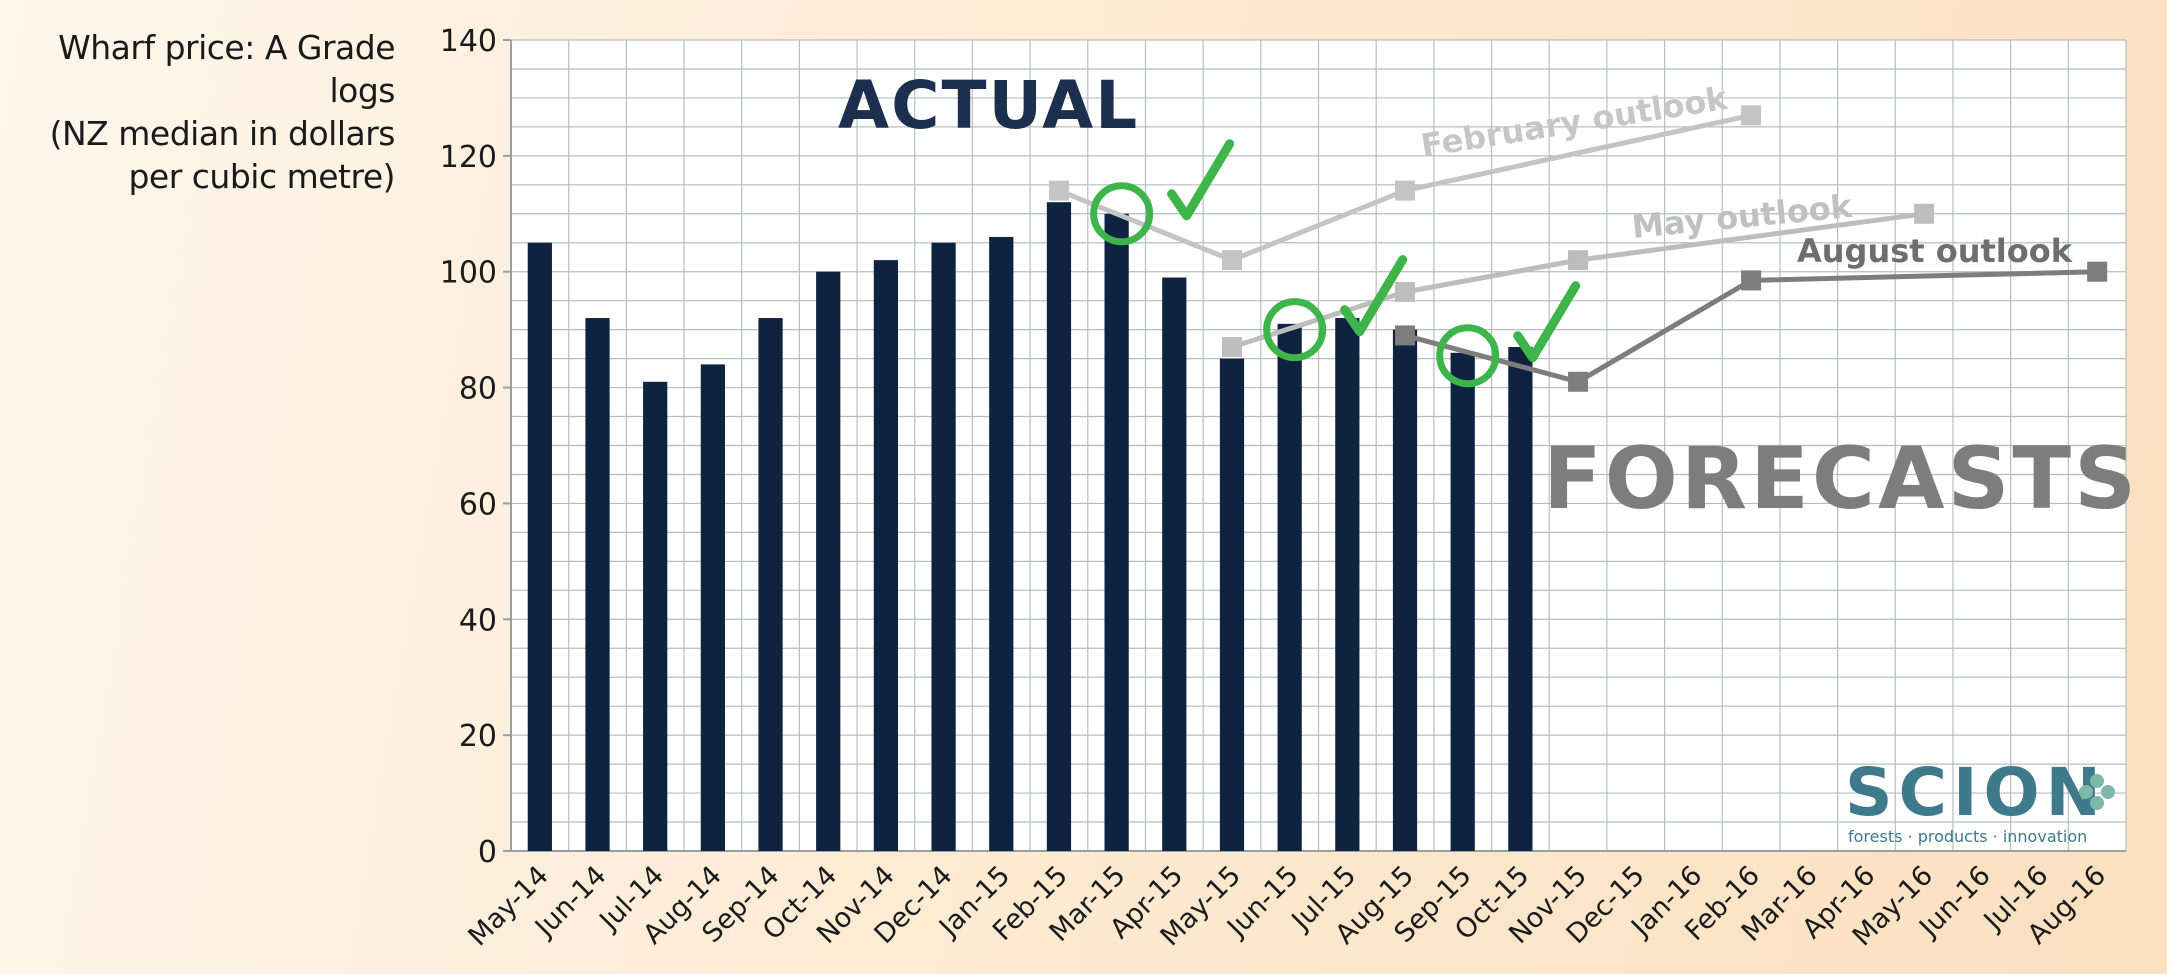 The width and height of the screenshot is (2167, 974). Describe the element at coordinates (1935, 251) in the screenshot. I see `series-label-august: August outlook` at that location.